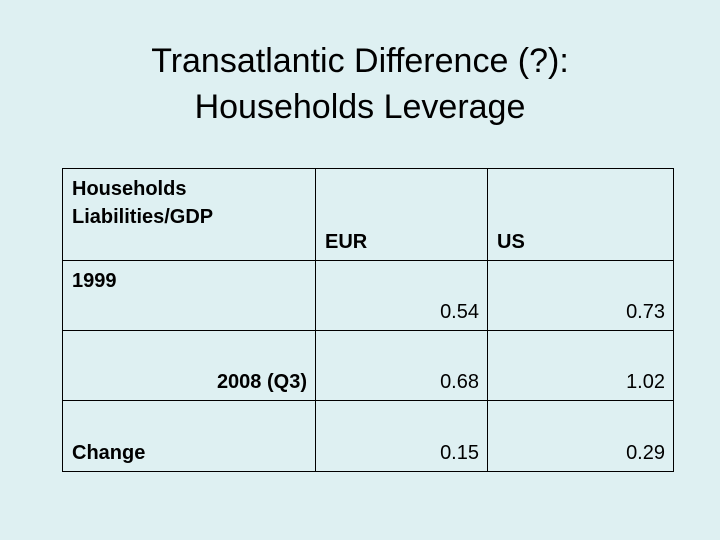 The height and width of the screenshot is (540, 720). What do you see at coordinates (360, 61) in the screenshot?
I see `title-line-1: Transatlantic Difference (?):` at bounding box center [360, 61].